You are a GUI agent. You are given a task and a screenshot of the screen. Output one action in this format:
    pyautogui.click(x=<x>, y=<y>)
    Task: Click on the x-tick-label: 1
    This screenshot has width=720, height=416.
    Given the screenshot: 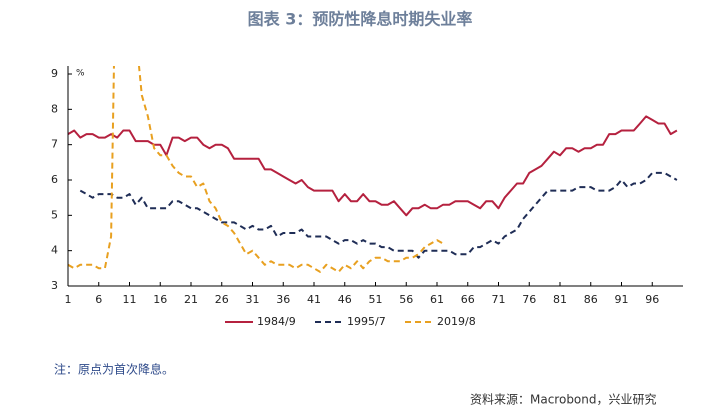 What is the action you would take?
    pyautogui.click(x=68, y=299)
    